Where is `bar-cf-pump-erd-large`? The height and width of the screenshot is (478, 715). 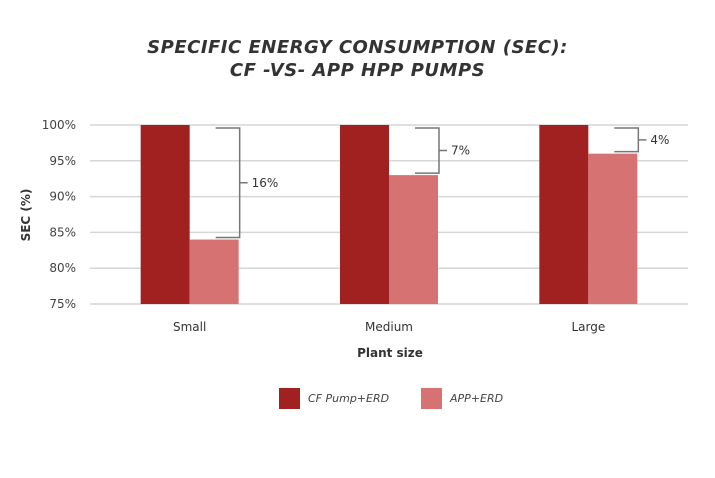
bar-cf-pump-erd-large is located at coordinates (564, 214).